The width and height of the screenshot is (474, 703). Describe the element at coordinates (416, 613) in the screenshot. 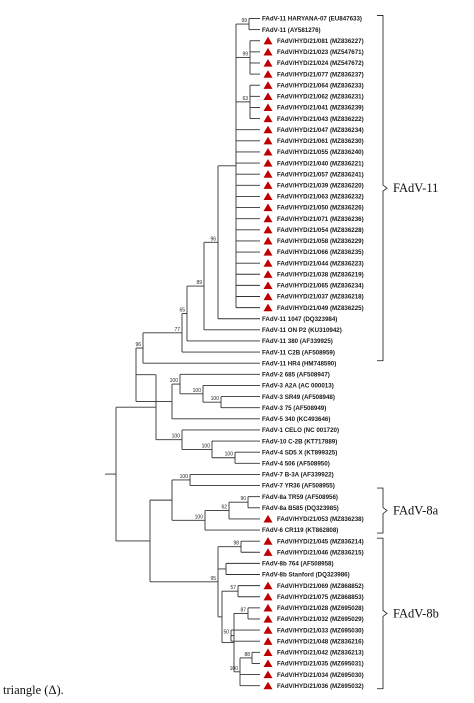

I see `clade-label: FAdV-8b` at that location.